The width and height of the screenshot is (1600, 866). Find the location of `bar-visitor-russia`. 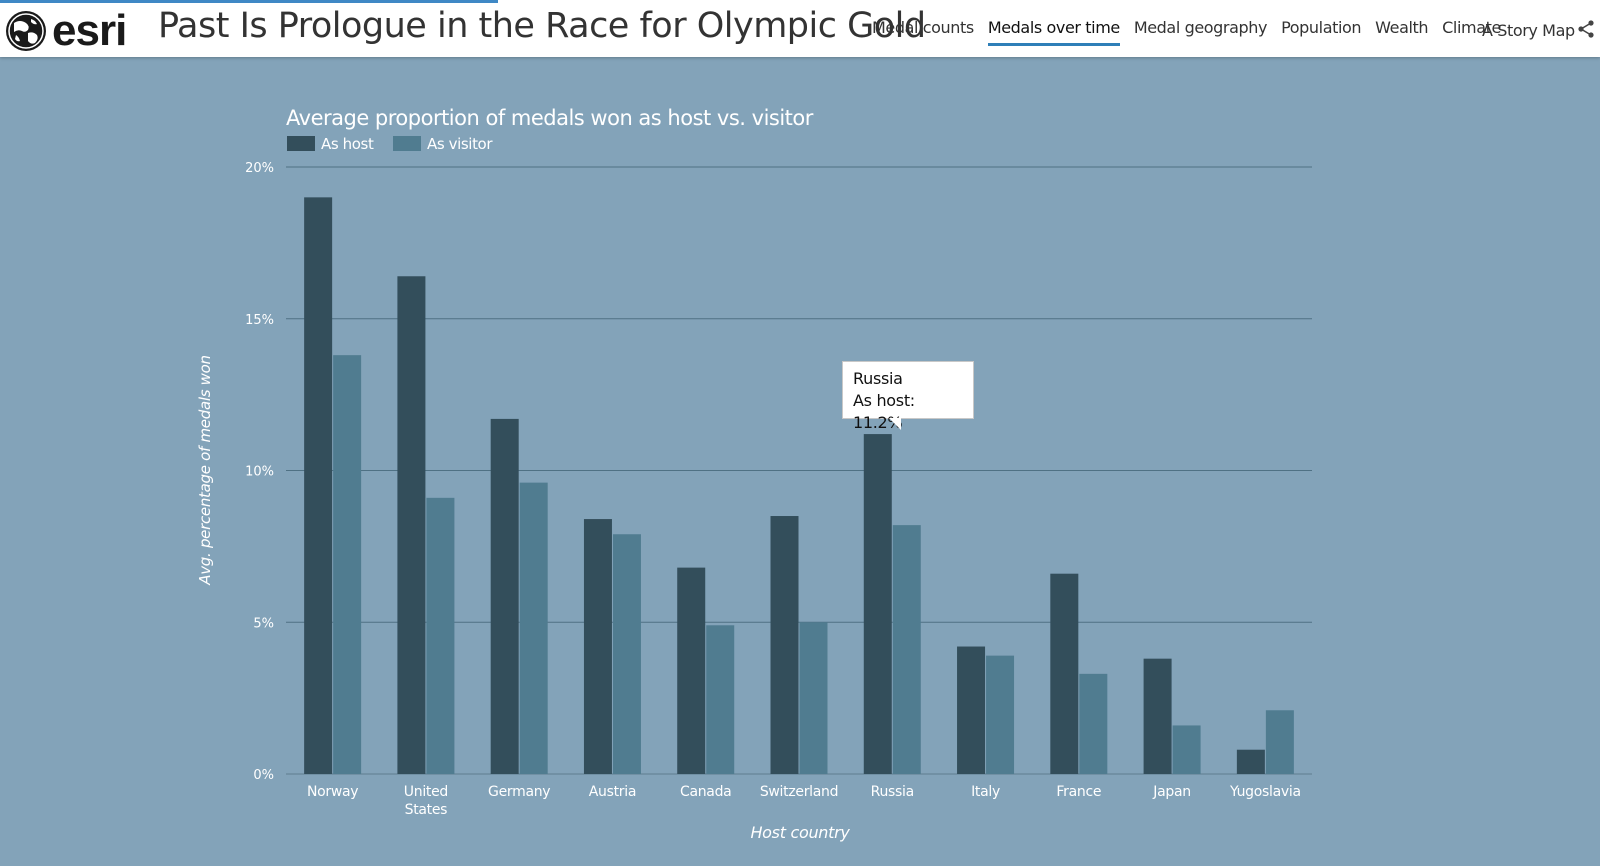

bar-visitor-russia is located at coordinates (906, 649).